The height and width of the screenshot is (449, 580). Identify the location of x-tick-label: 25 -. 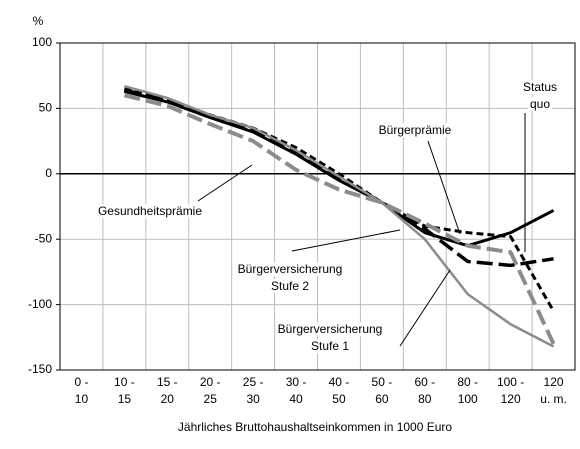
(253, 382).